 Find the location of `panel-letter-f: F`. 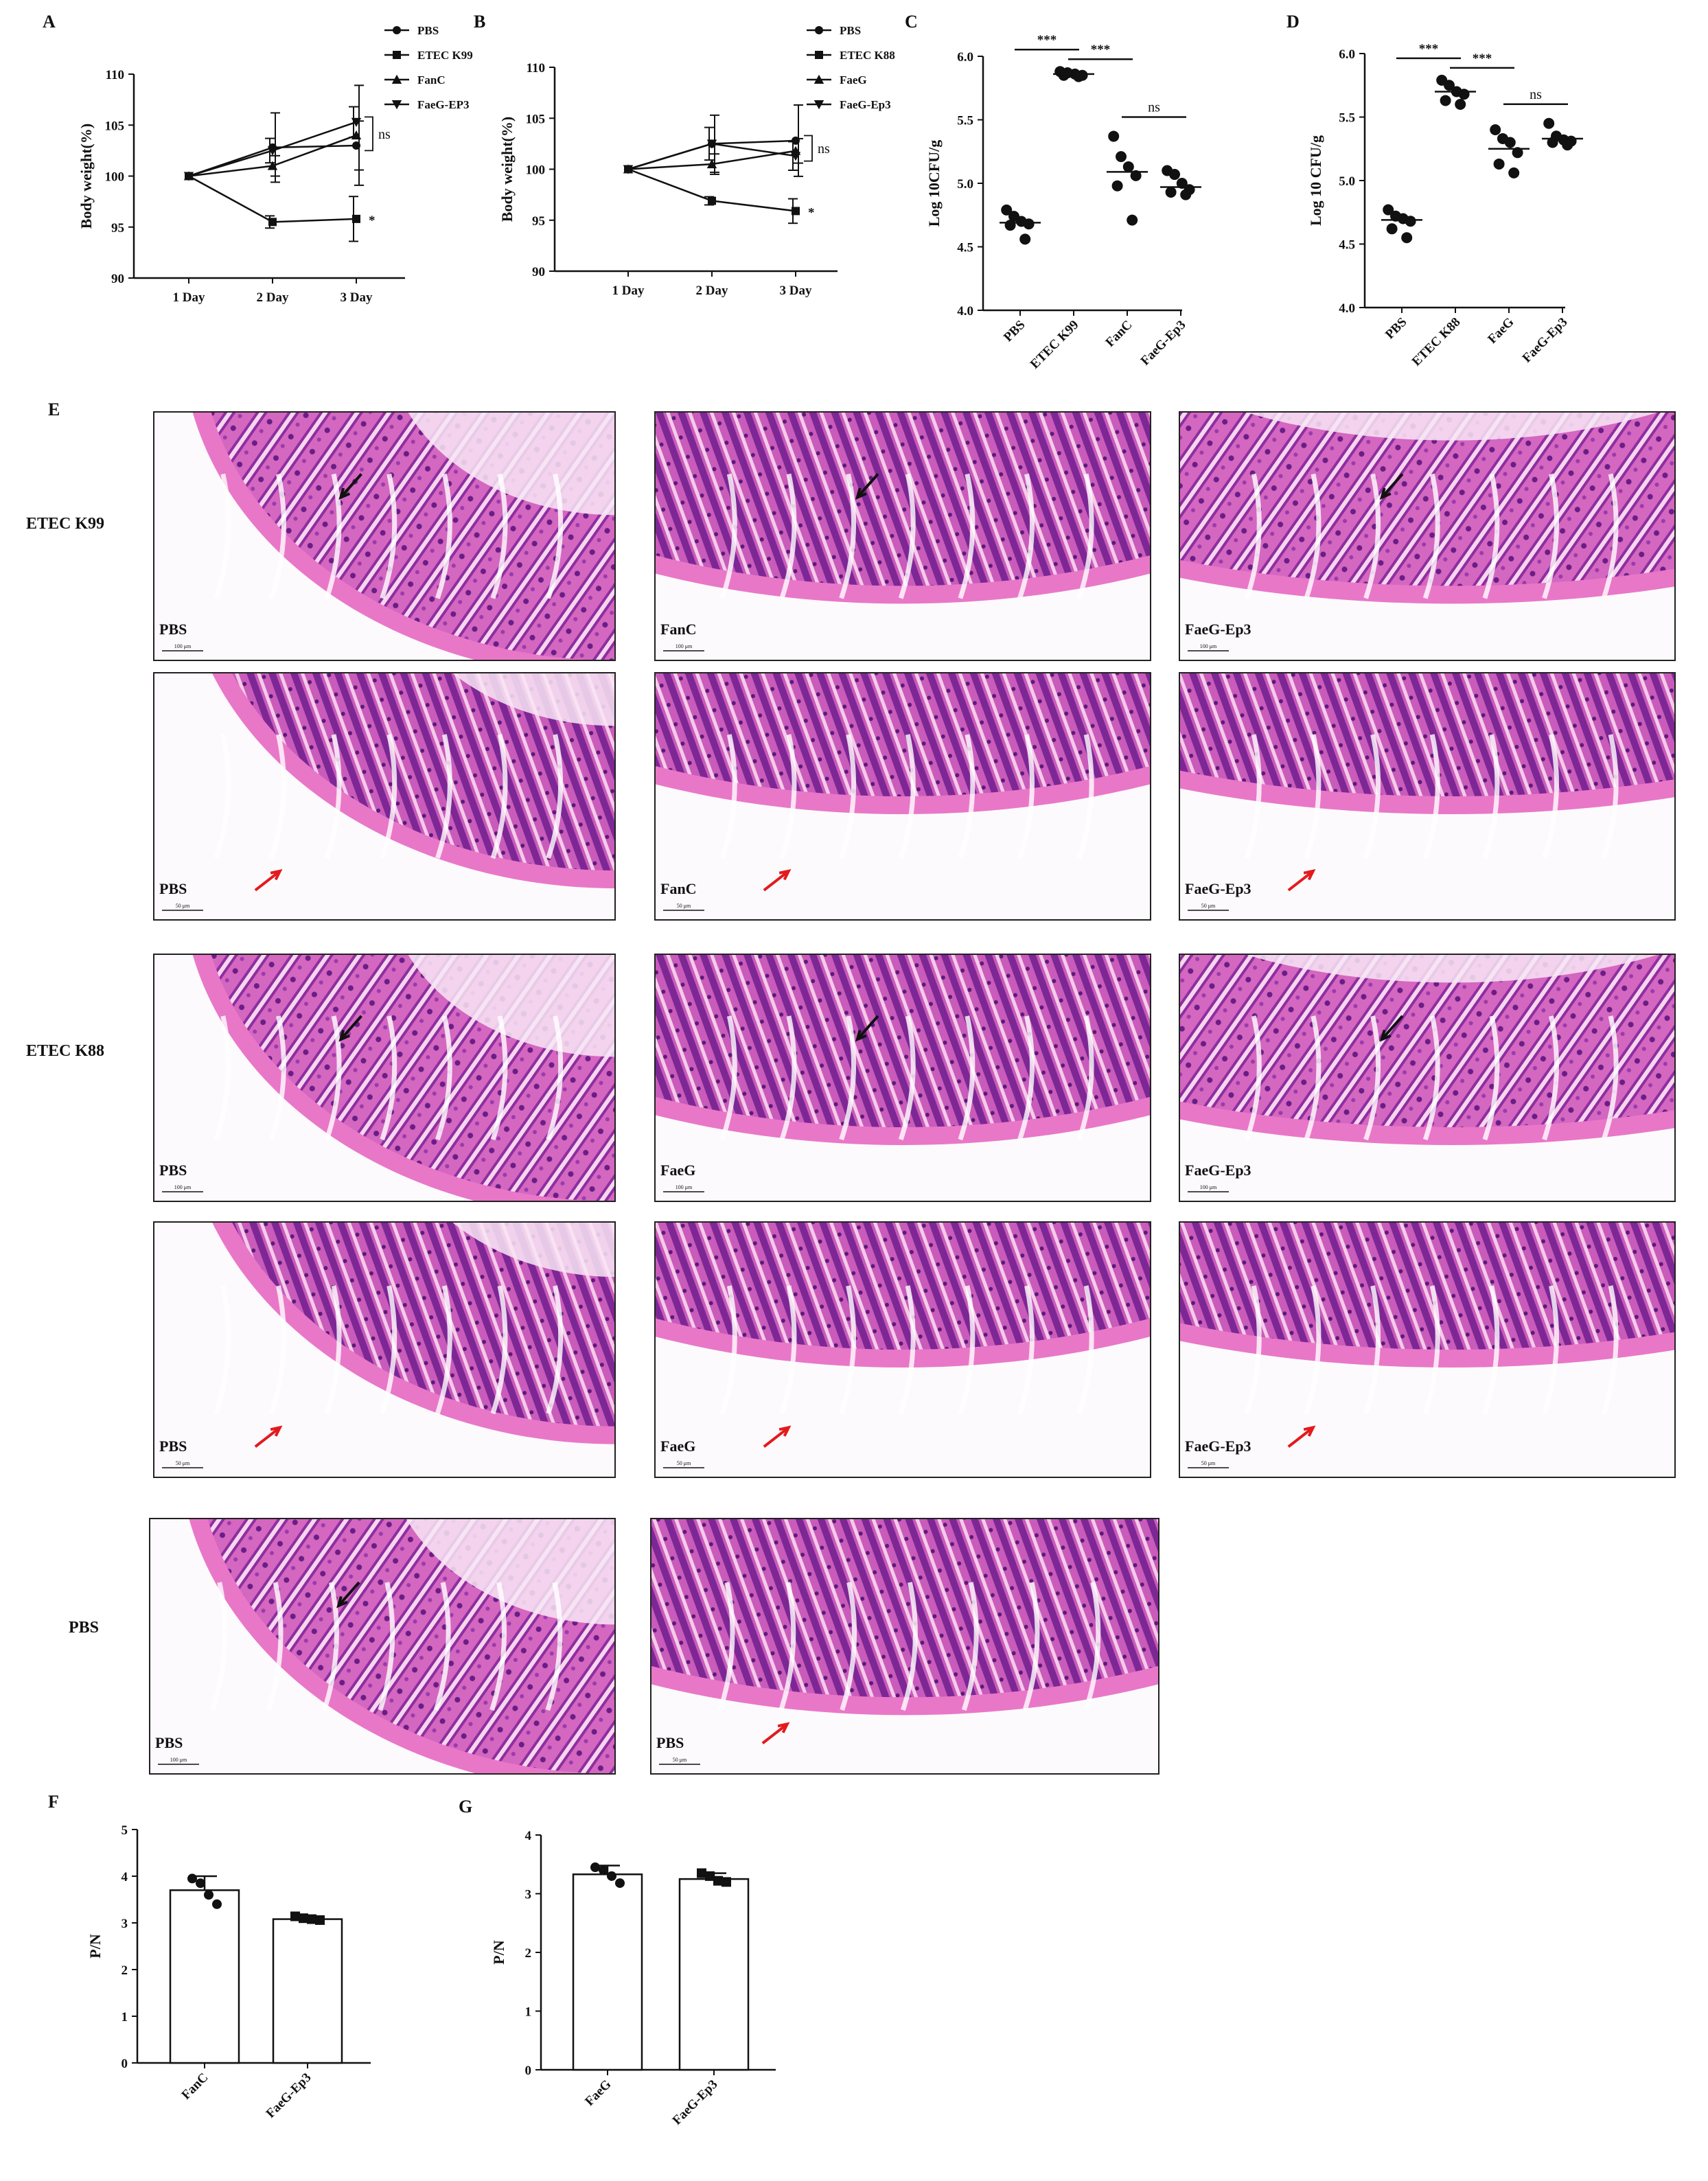

panel-letter-f: F is located at coordinates (53, 1802).